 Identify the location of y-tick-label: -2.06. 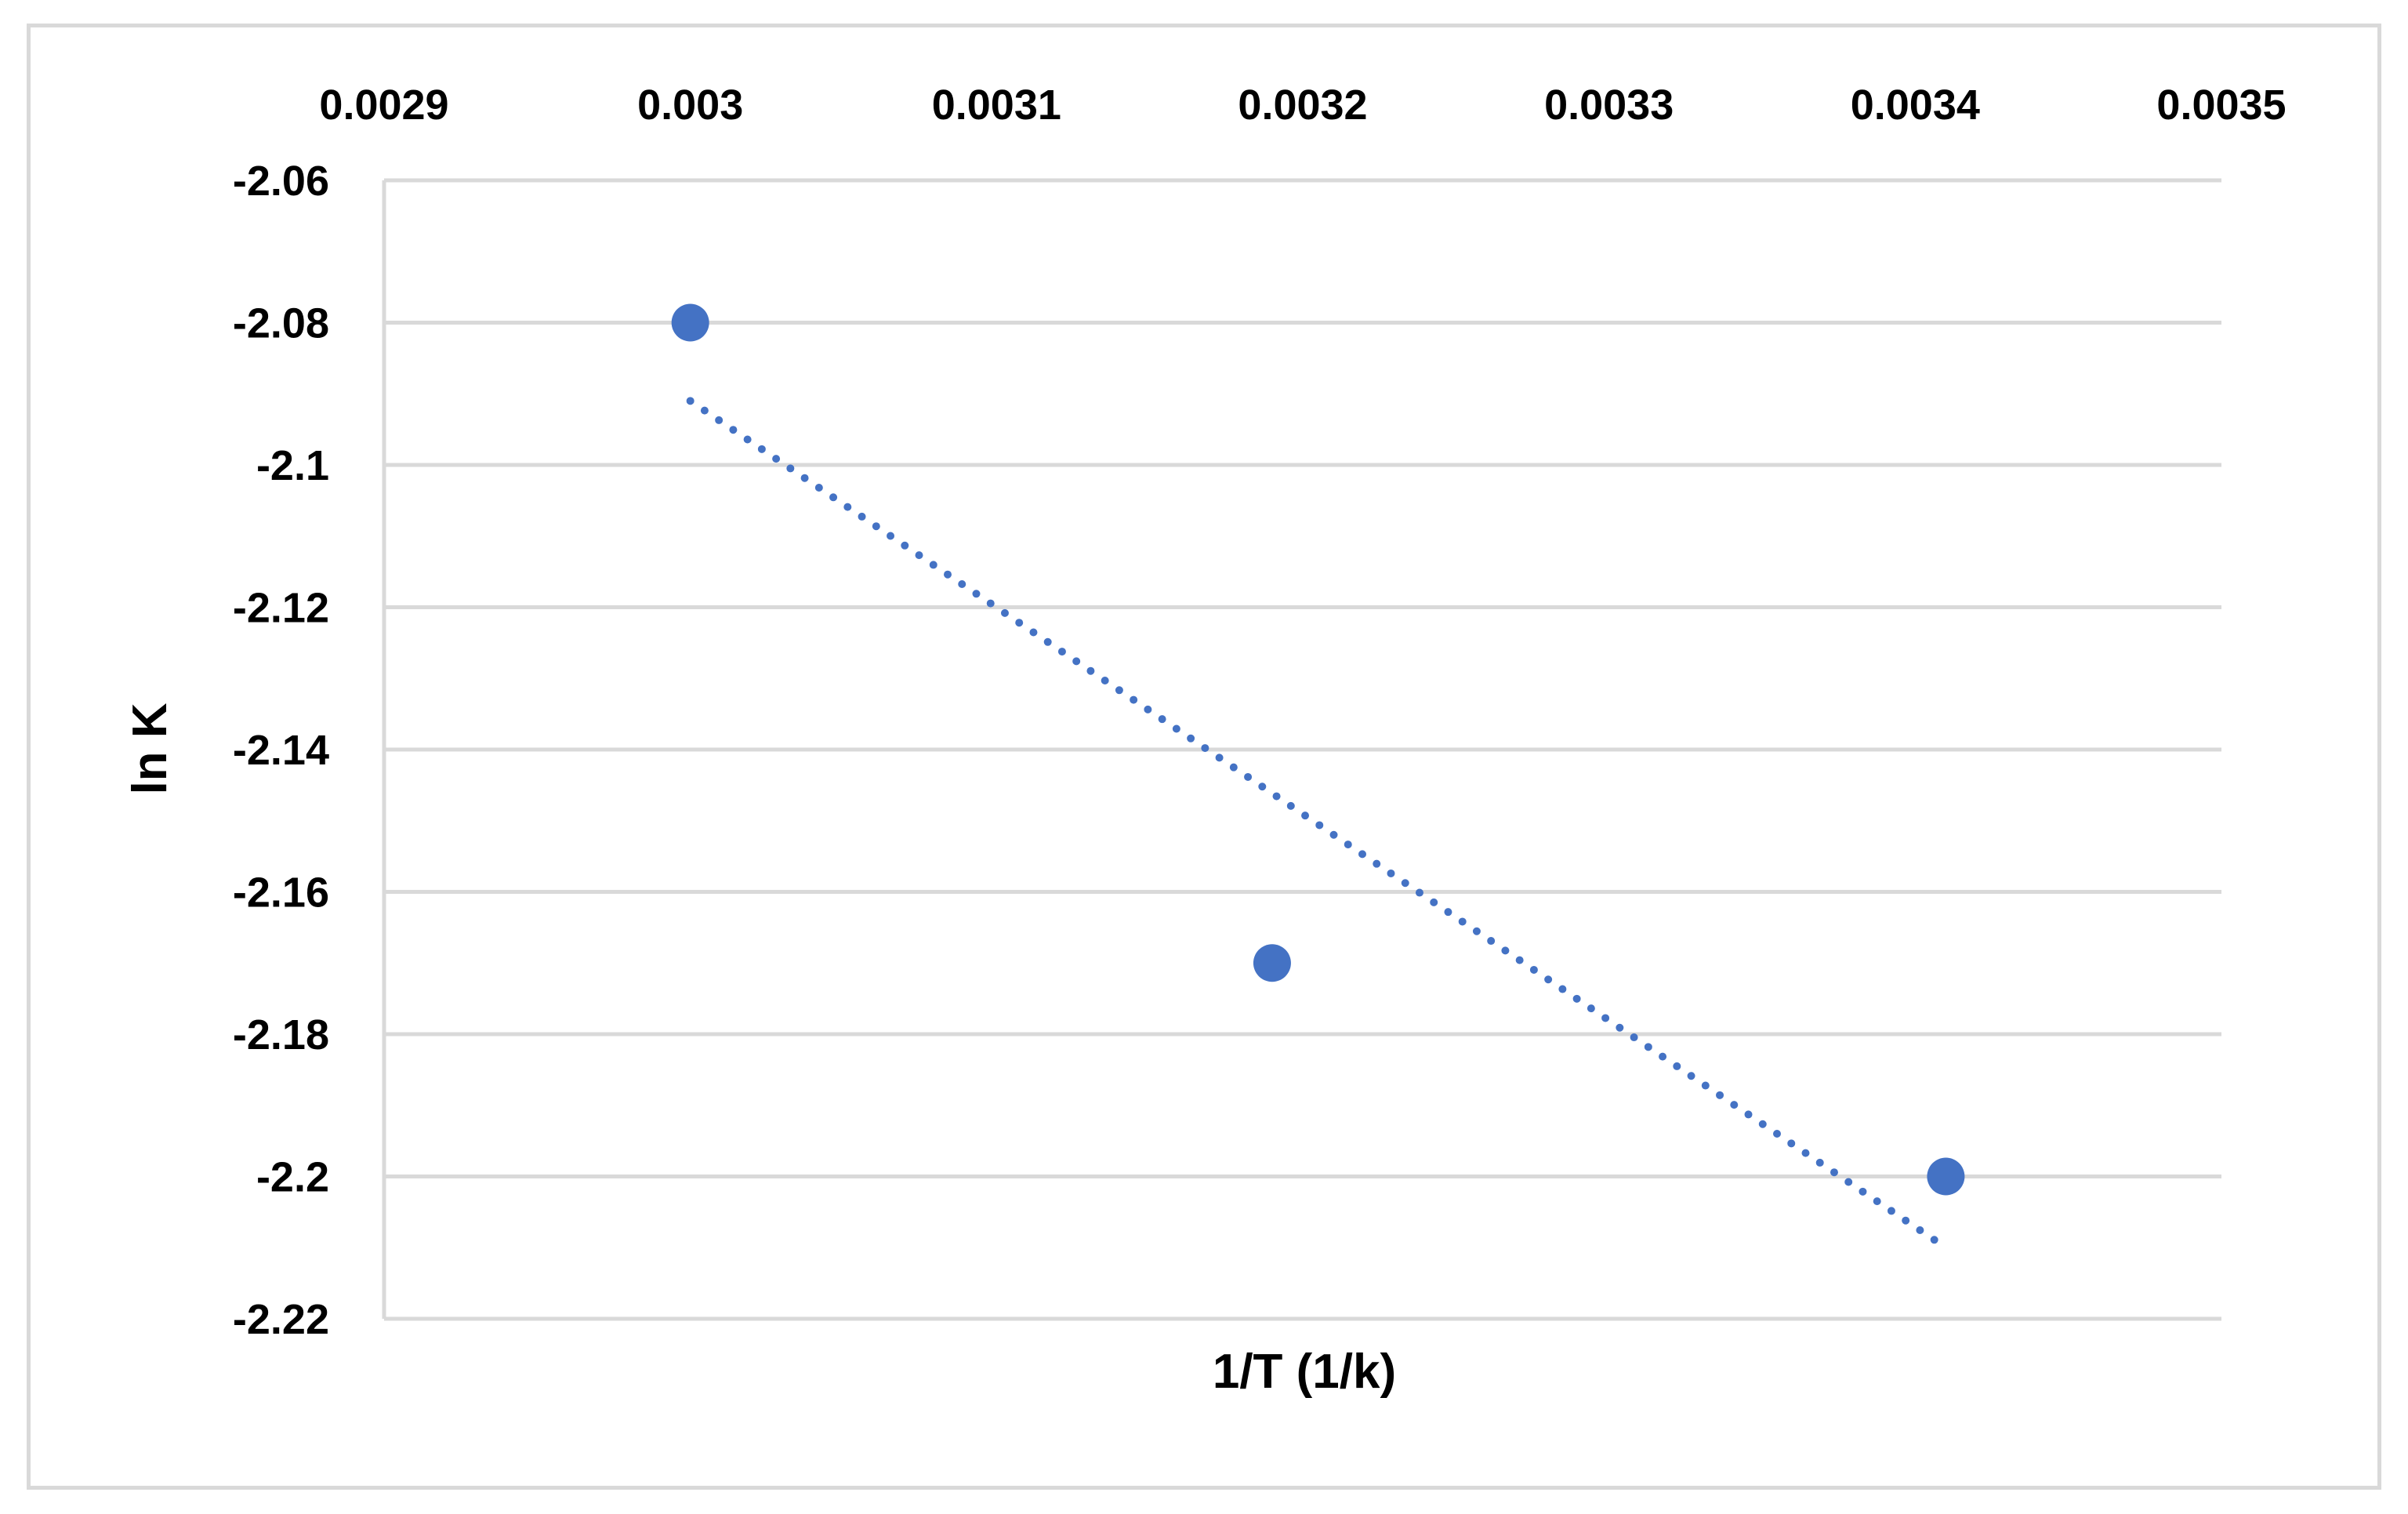
(281, 181).